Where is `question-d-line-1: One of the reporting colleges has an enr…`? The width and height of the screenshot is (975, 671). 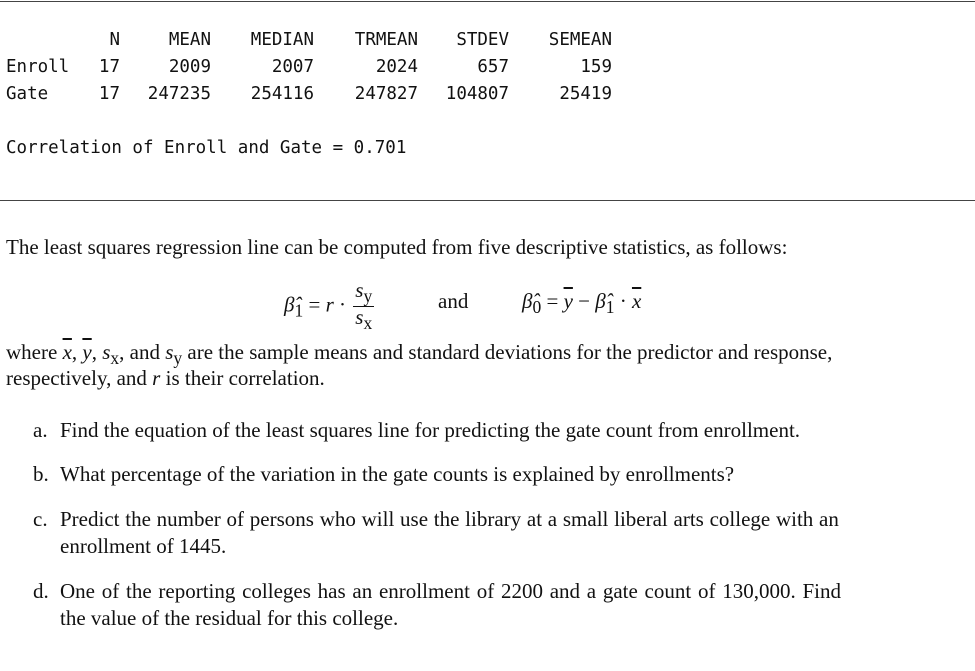 question-d-line-1: One of the reporting colleges has an enr… is located at coordinates (450, 591).